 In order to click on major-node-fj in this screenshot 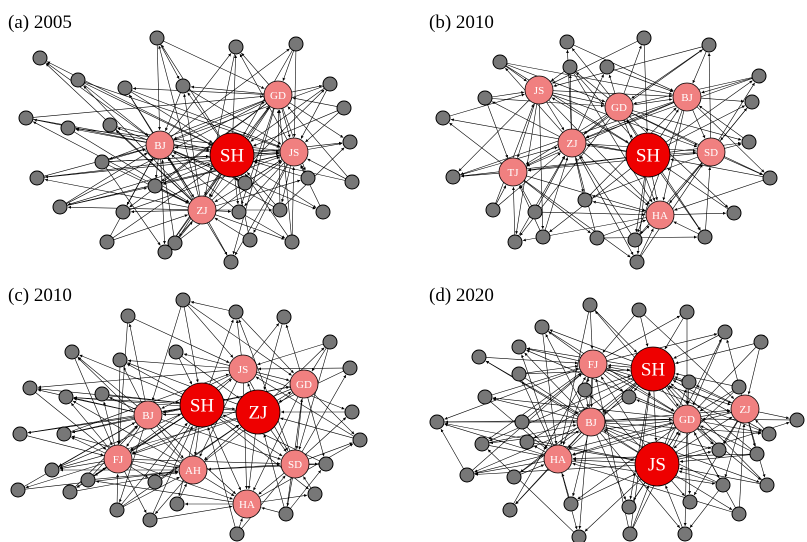, I will do `click(118, 459)`.